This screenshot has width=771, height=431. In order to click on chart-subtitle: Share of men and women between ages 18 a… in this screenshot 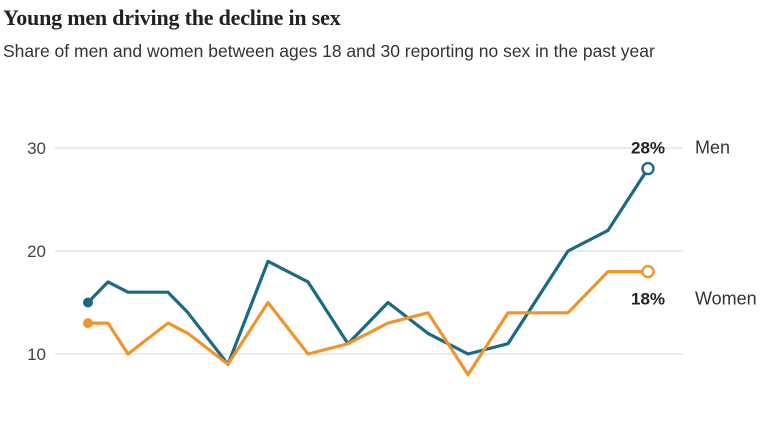, I will do `click(329, 51)`.